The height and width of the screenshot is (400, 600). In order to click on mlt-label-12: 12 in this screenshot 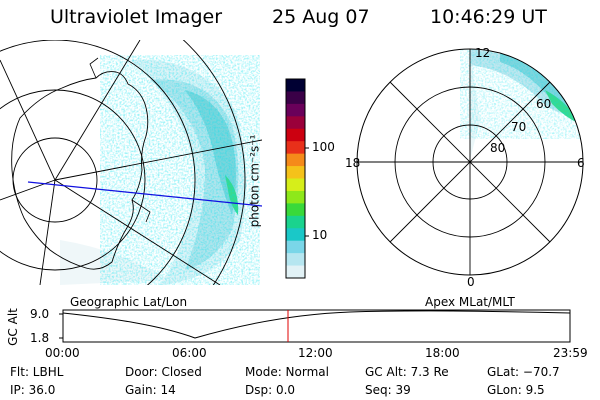, I will do `click(483, 53)`.